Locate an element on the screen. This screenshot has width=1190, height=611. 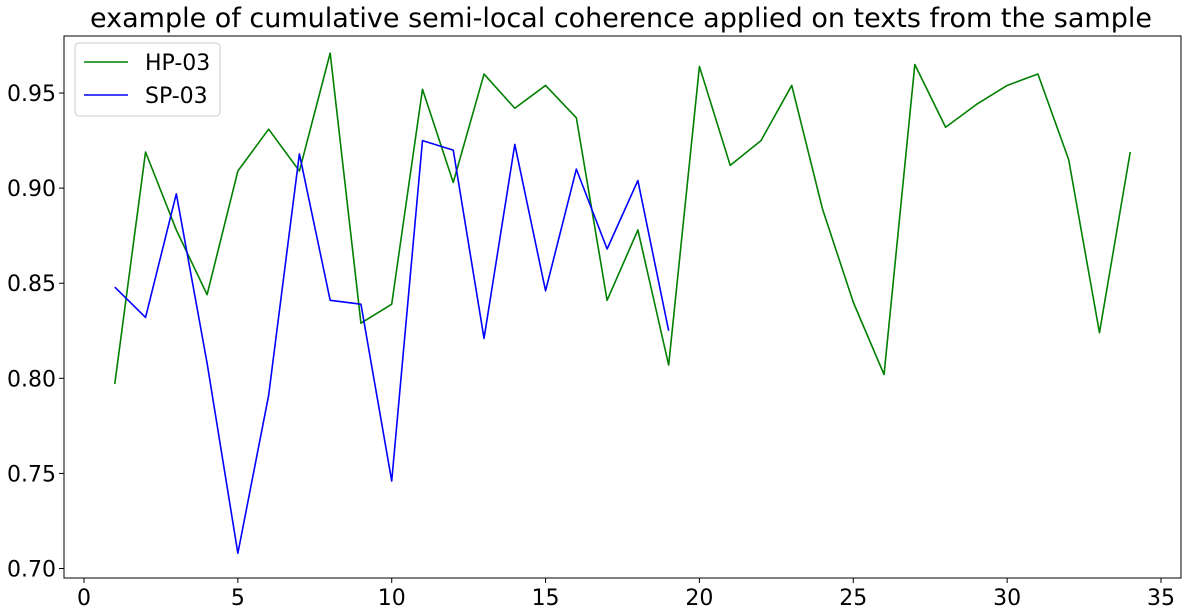
x-tick-label: 30 is located at coordinates (1007, 598).